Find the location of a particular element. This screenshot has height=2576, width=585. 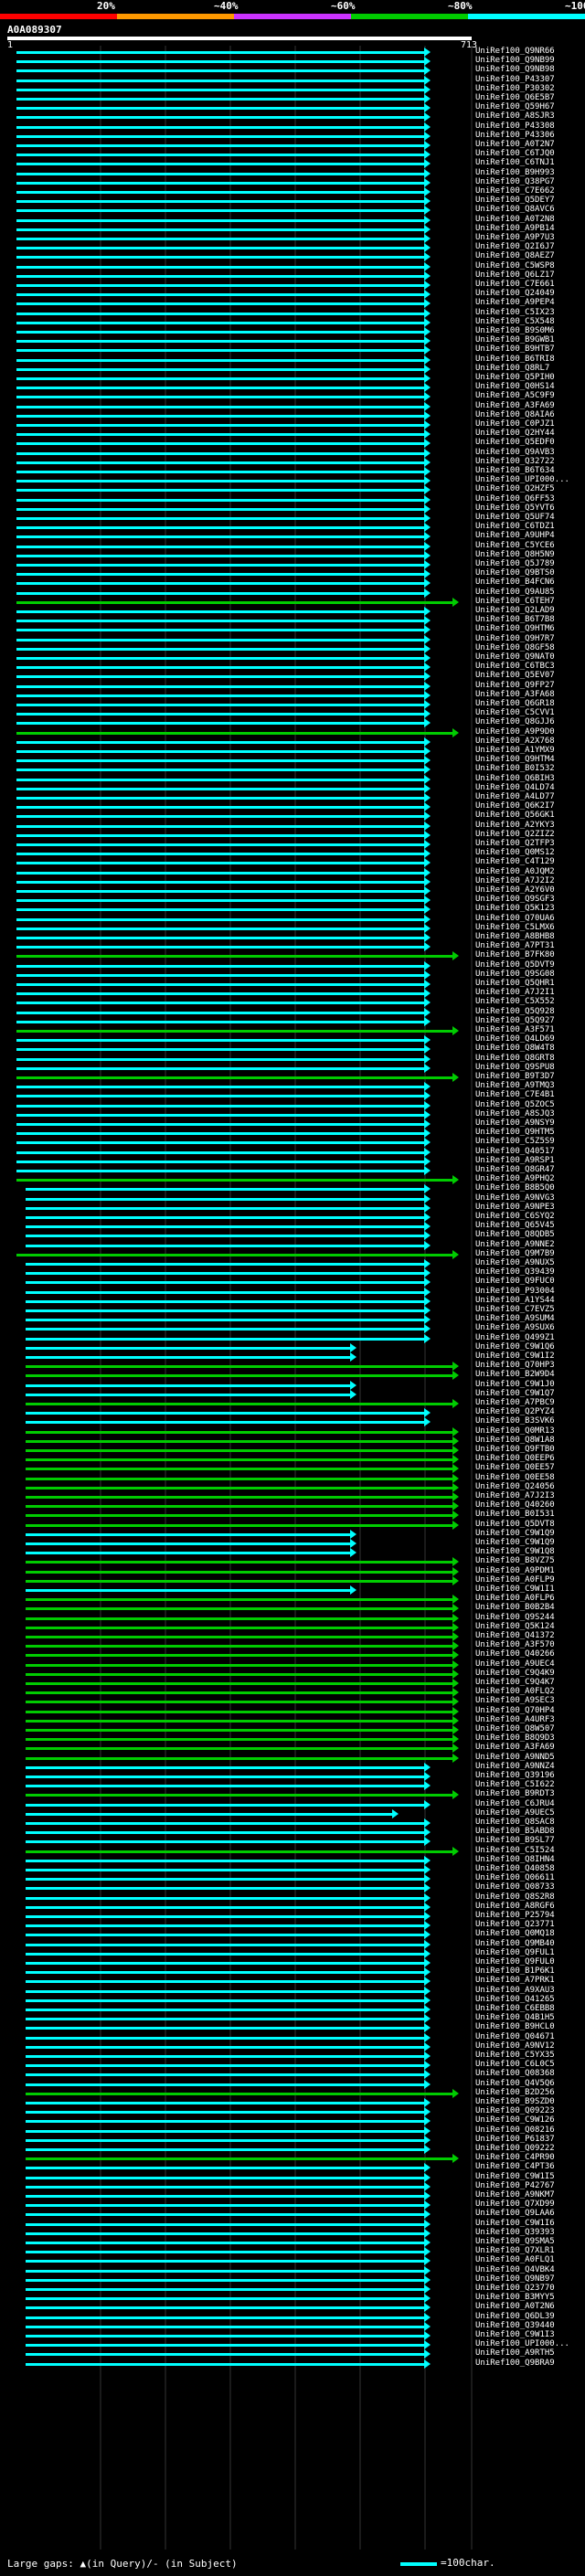

hit-id-link: UniRef100_A0FLQ1 is located at coordinates (515, 2260).